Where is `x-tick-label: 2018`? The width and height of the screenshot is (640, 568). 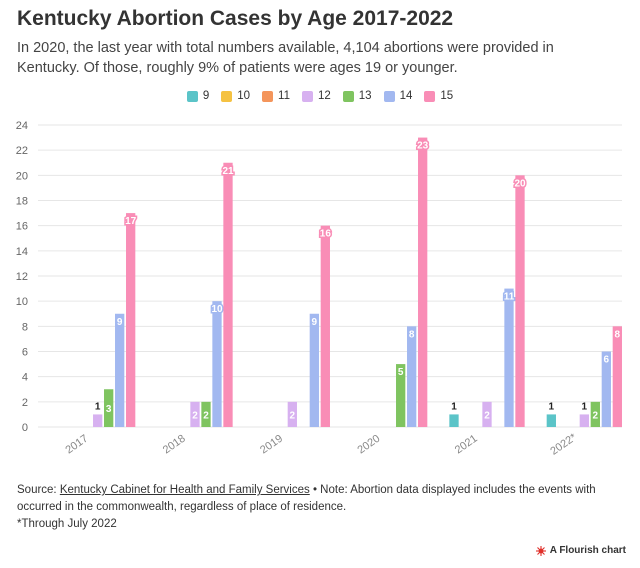
x-tick-label: 2018 is located at coordinates (174, 445).